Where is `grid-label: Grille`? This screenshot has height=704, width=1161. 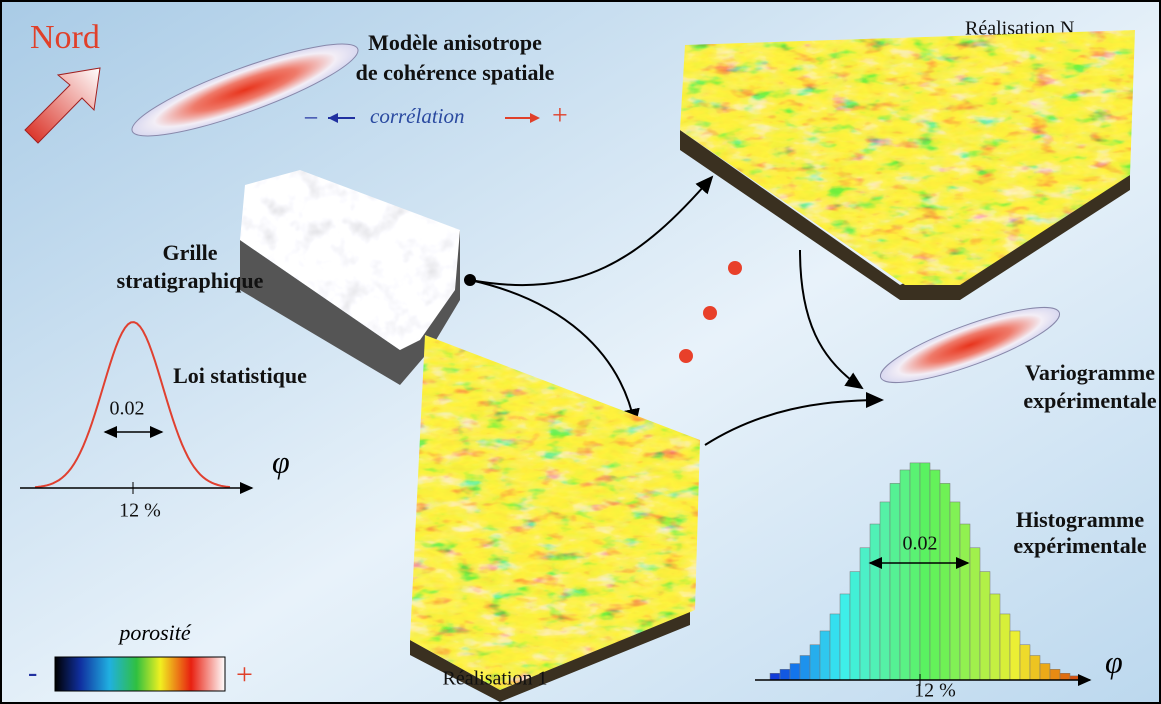 grid-label: Grille is located at coordinates (190, 252).